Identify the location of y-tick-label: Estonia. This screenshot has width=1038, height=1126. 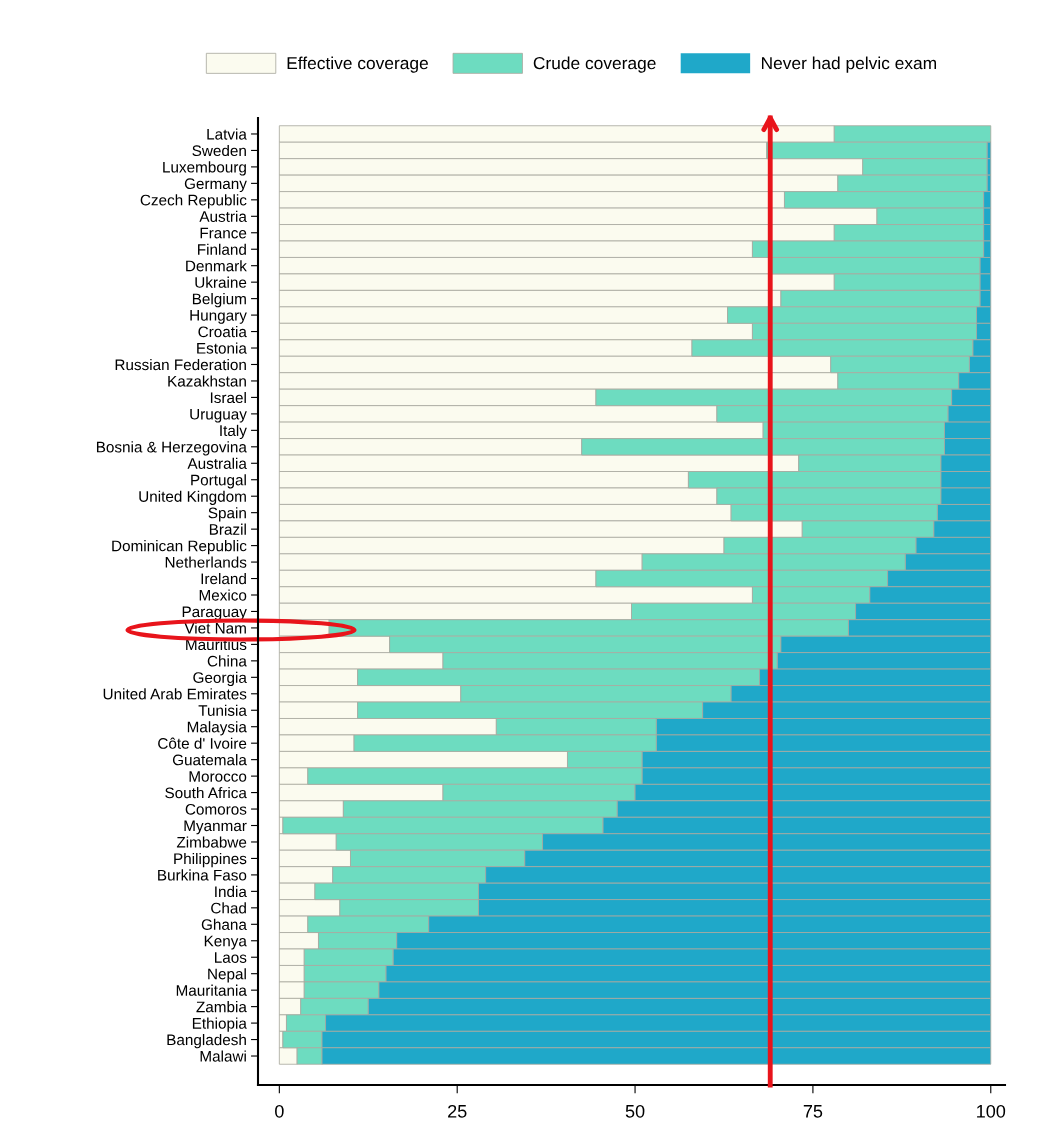
(222, 348).